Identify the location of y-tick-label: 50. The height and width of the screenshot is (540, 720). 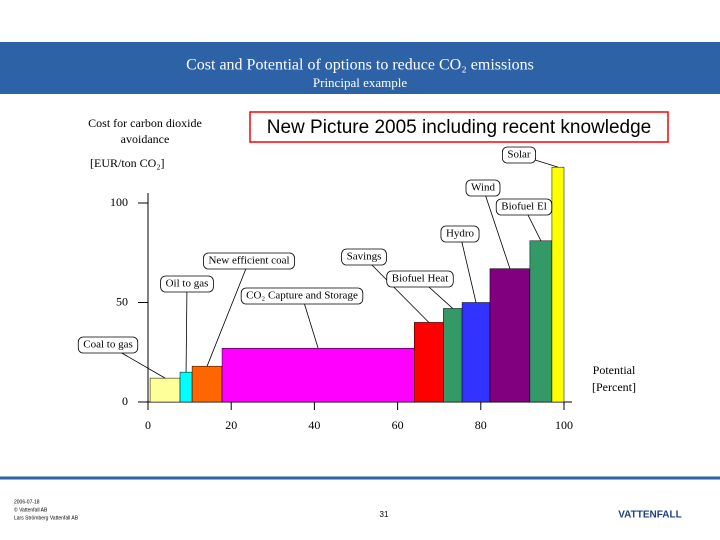
(122, 301).